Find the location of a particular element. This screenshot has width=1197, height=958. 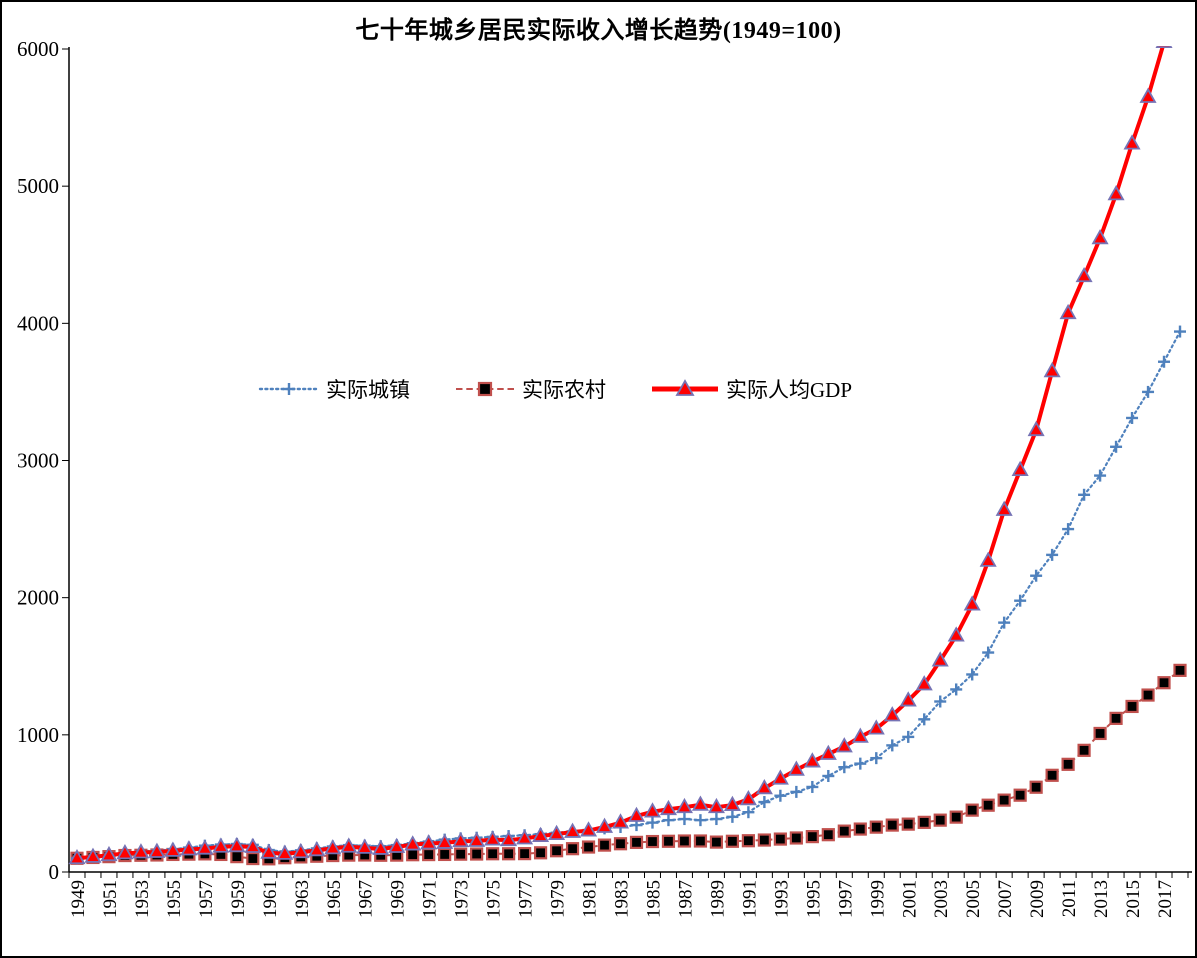

svg-text: 1965 is located at coordinates (334, 899).